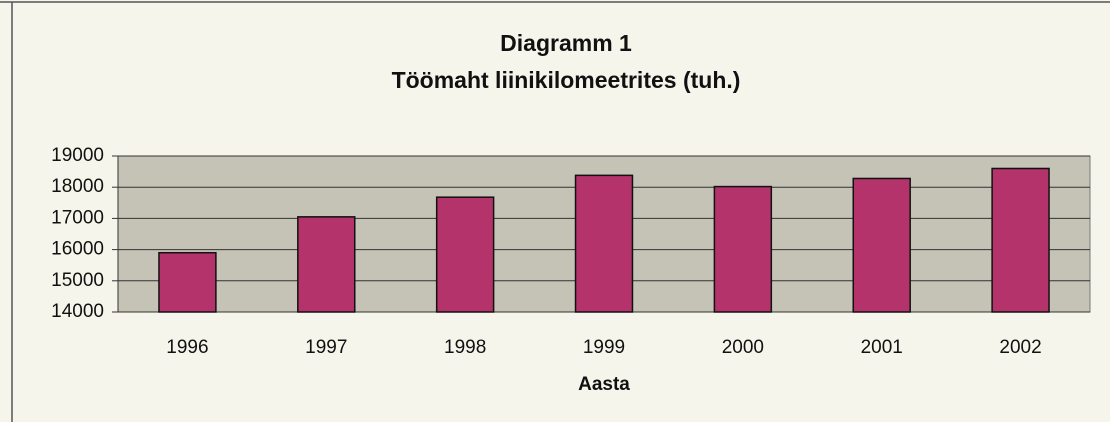 The width and height of the screenshot is (1110, 422). Describe the element at coordinates (187, 347) in the screenshot. I see `x-tick-label: 1996` at that location.